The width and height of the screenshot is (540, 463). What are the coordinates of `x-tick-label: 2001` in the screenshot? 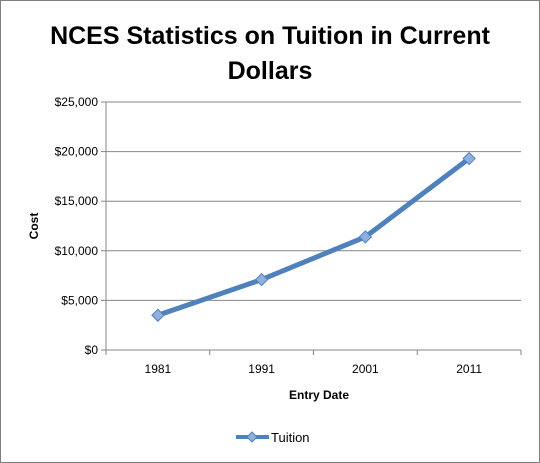 It's located at (365, 369).